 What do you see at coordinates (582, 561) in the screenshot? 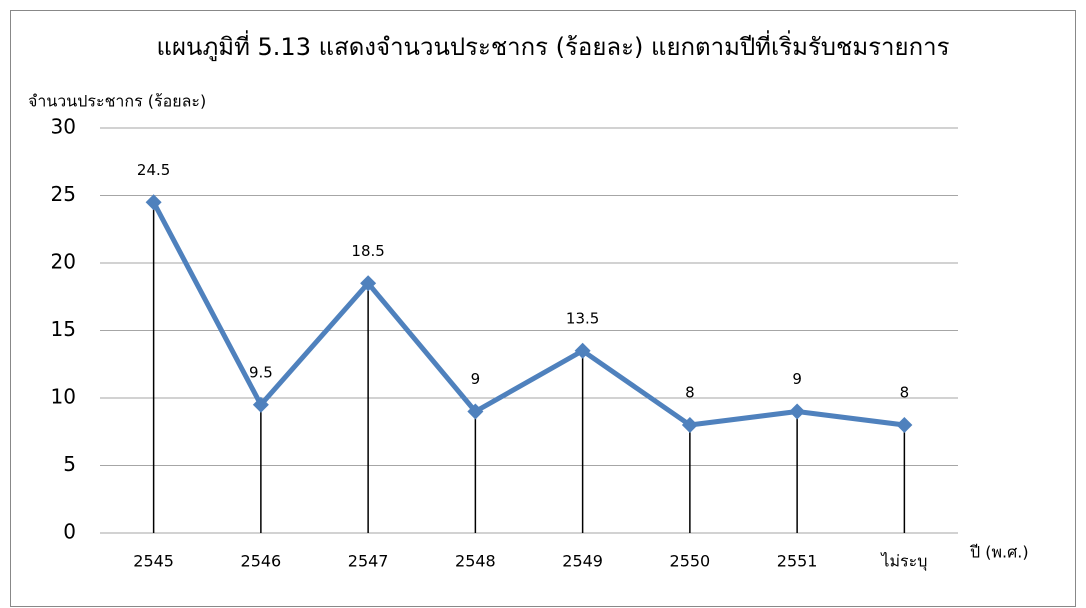
I see `x-tick-label: 2549` at bounding box center [582, 561].